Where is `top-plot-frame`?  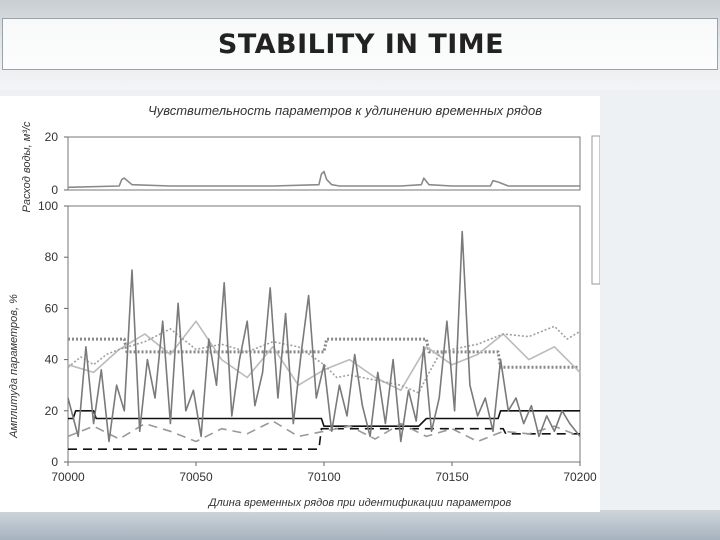
top-plot-frame is located at coordinates (324, 163).